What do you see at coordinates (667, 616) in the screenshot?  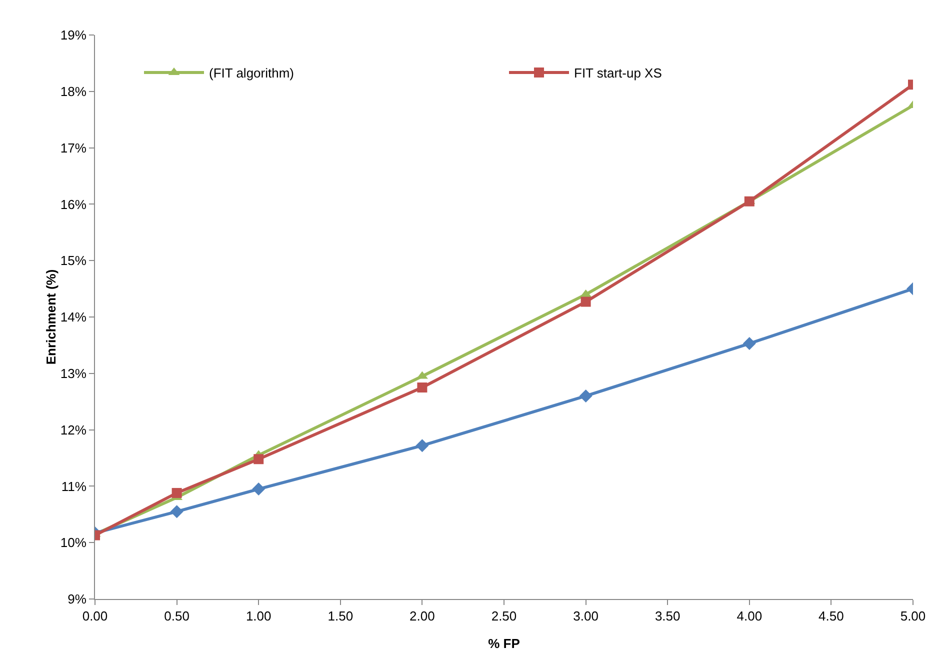 I see `x-tick-label: 3.50` at bounding box center [667, 616].